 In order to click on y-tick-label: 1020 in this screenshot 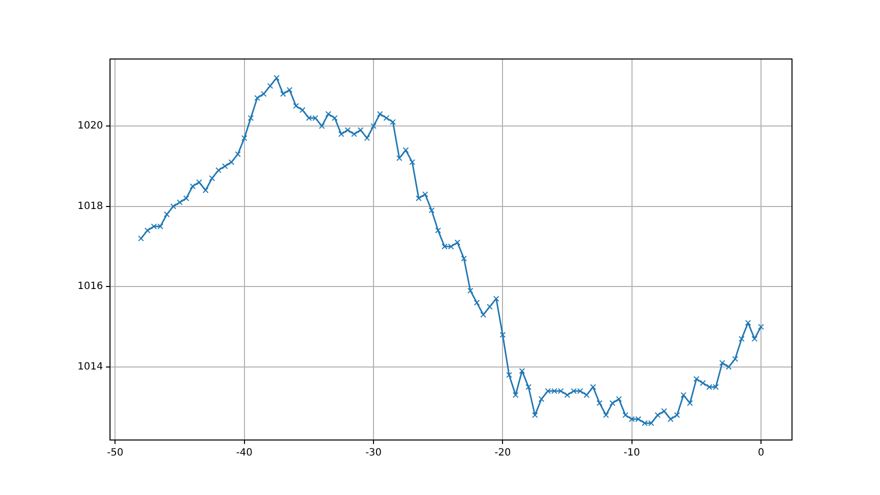, I will do `click(90, 126)`.